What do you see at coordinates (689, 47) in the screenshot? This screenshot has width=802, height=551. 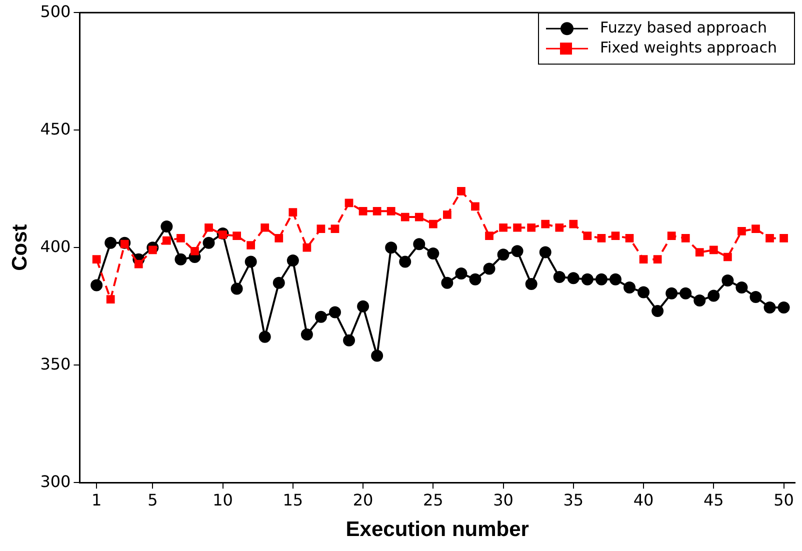 I see `legend-label: Fixed weights approach` at bounding box center [689, 47].